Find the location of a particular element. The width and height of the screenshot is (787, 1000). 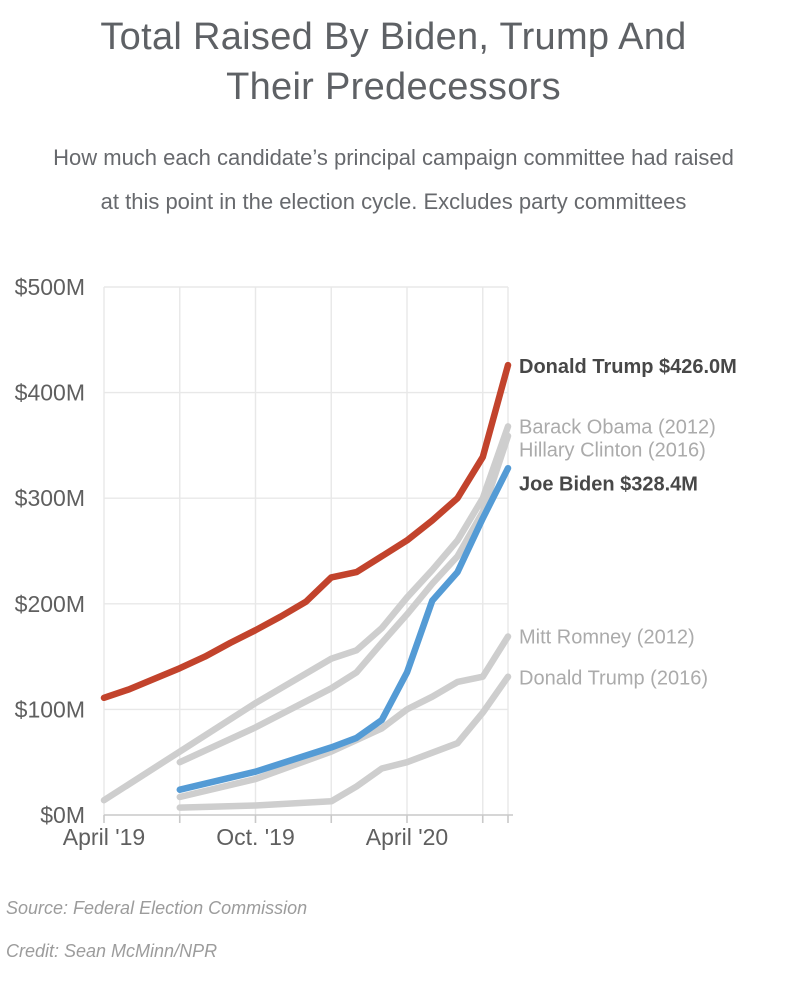

series-line-hillary-clinton-2016- is located at coordinates (344, 599).